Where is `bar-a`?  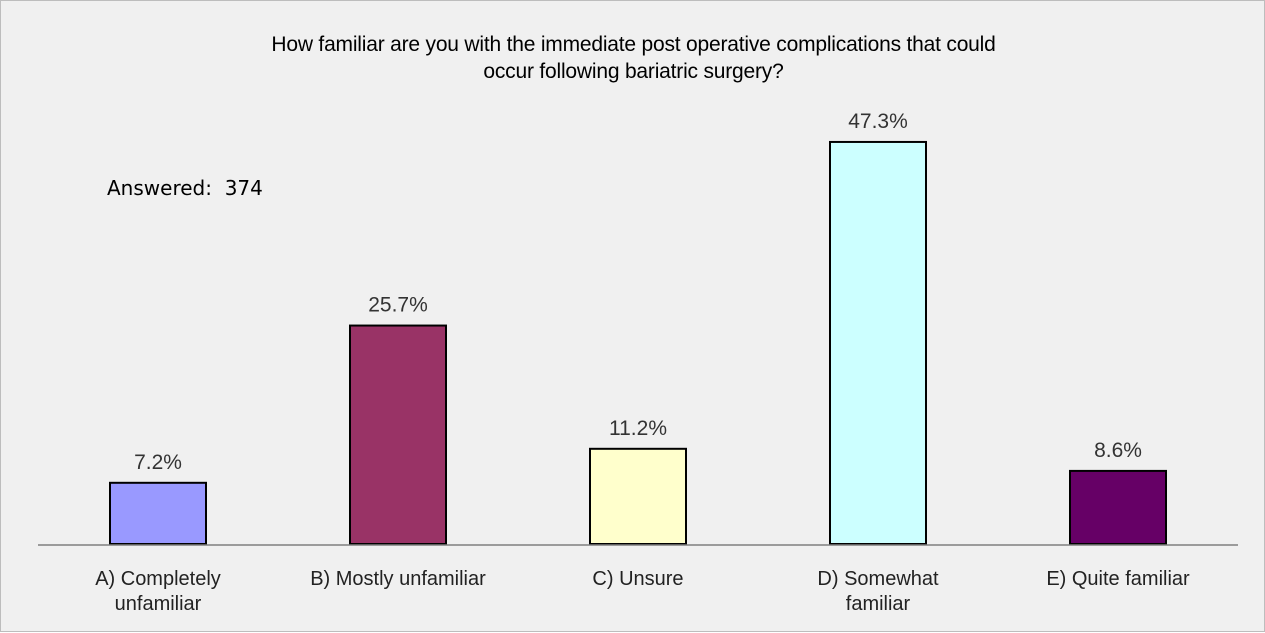
bar-a is located at coordinates (158, 513).